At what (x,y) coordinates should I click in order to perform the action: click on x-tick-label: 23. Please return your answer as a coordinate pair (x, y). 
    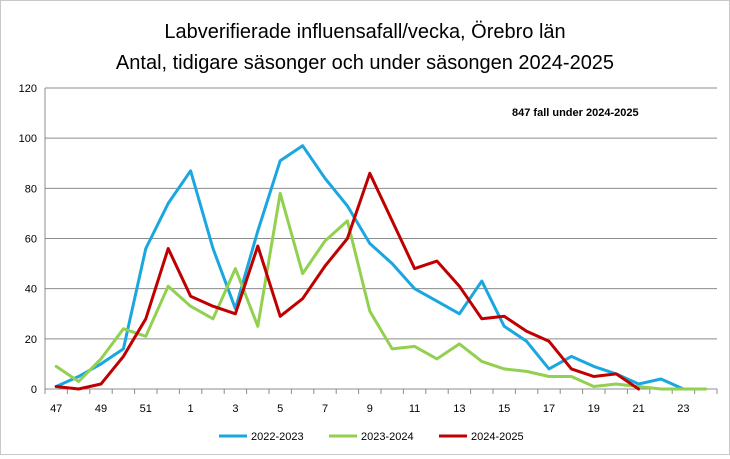
    Looking at the image, I should click on (683, 409).